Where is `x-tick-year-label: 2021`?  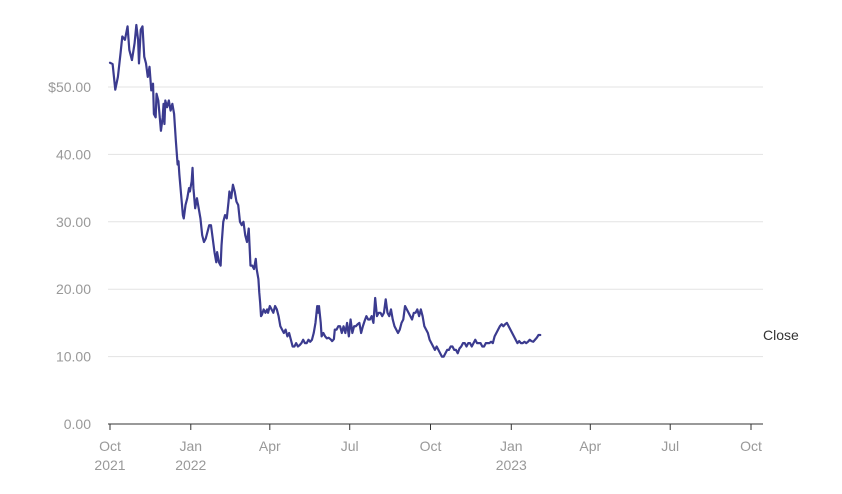 x-tick-year-label: 2021 is located at coordinates (109, 465).